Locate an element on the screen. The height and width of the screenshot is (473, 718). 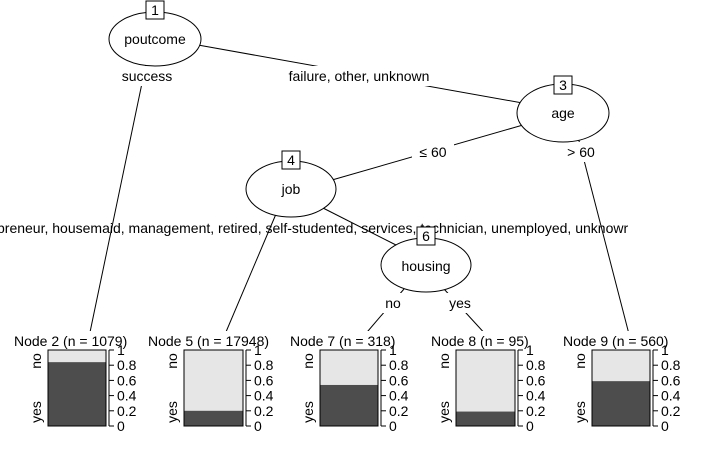
leaf-node-9: Node 9 (n = 560) no yes 00.20.40.60.81 is located at coordinates (624, 382).